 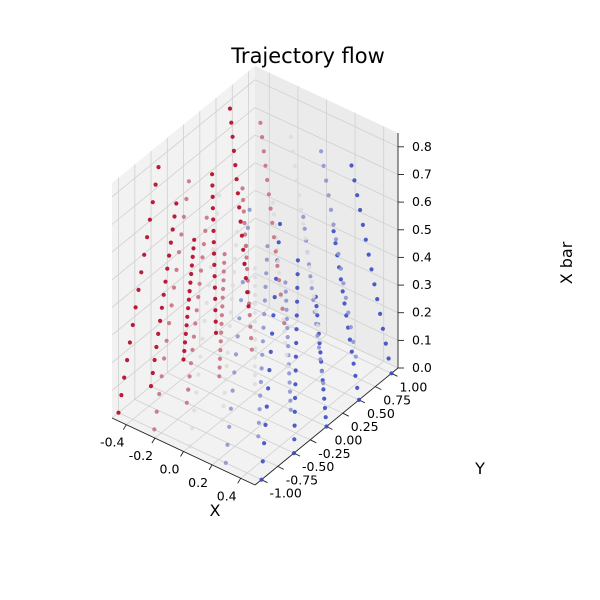 What do you see at coordinates (286, 493) in the screenshot?
I see `y-tick-label: -1.00` at bounding box center [286, 493].